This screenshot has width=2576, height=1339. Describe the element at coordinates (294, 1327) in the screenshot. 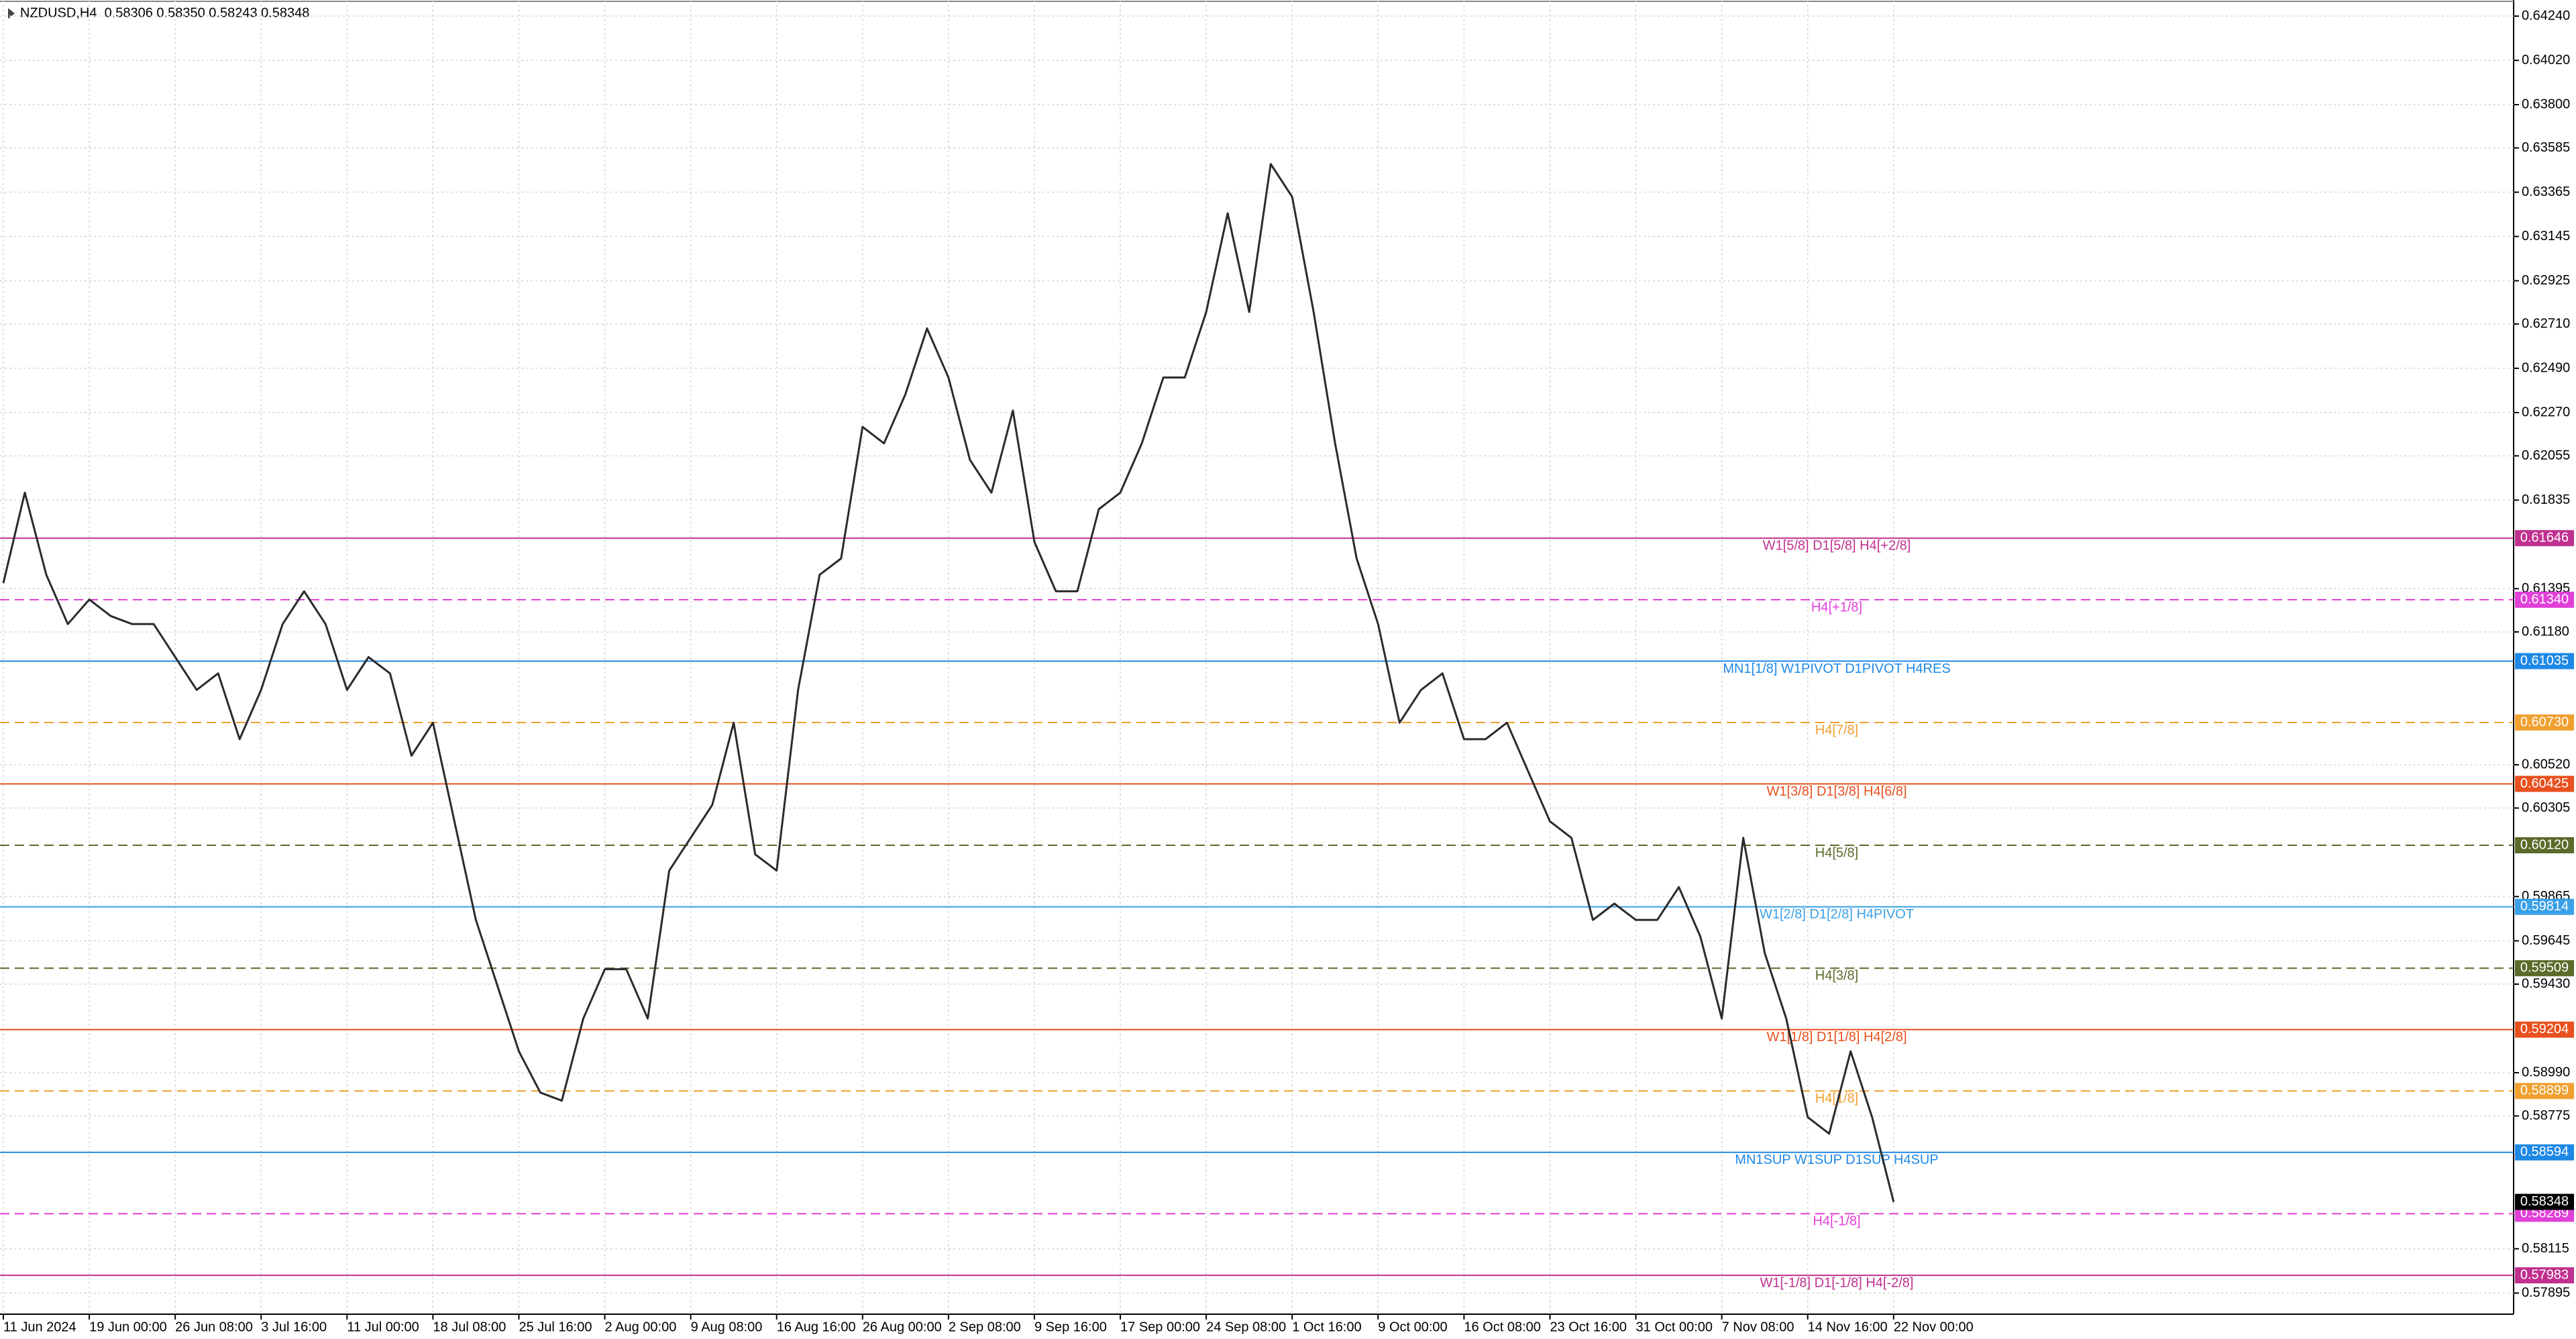

I see `x-tick-label: 3 Jul 16:00` at that location.